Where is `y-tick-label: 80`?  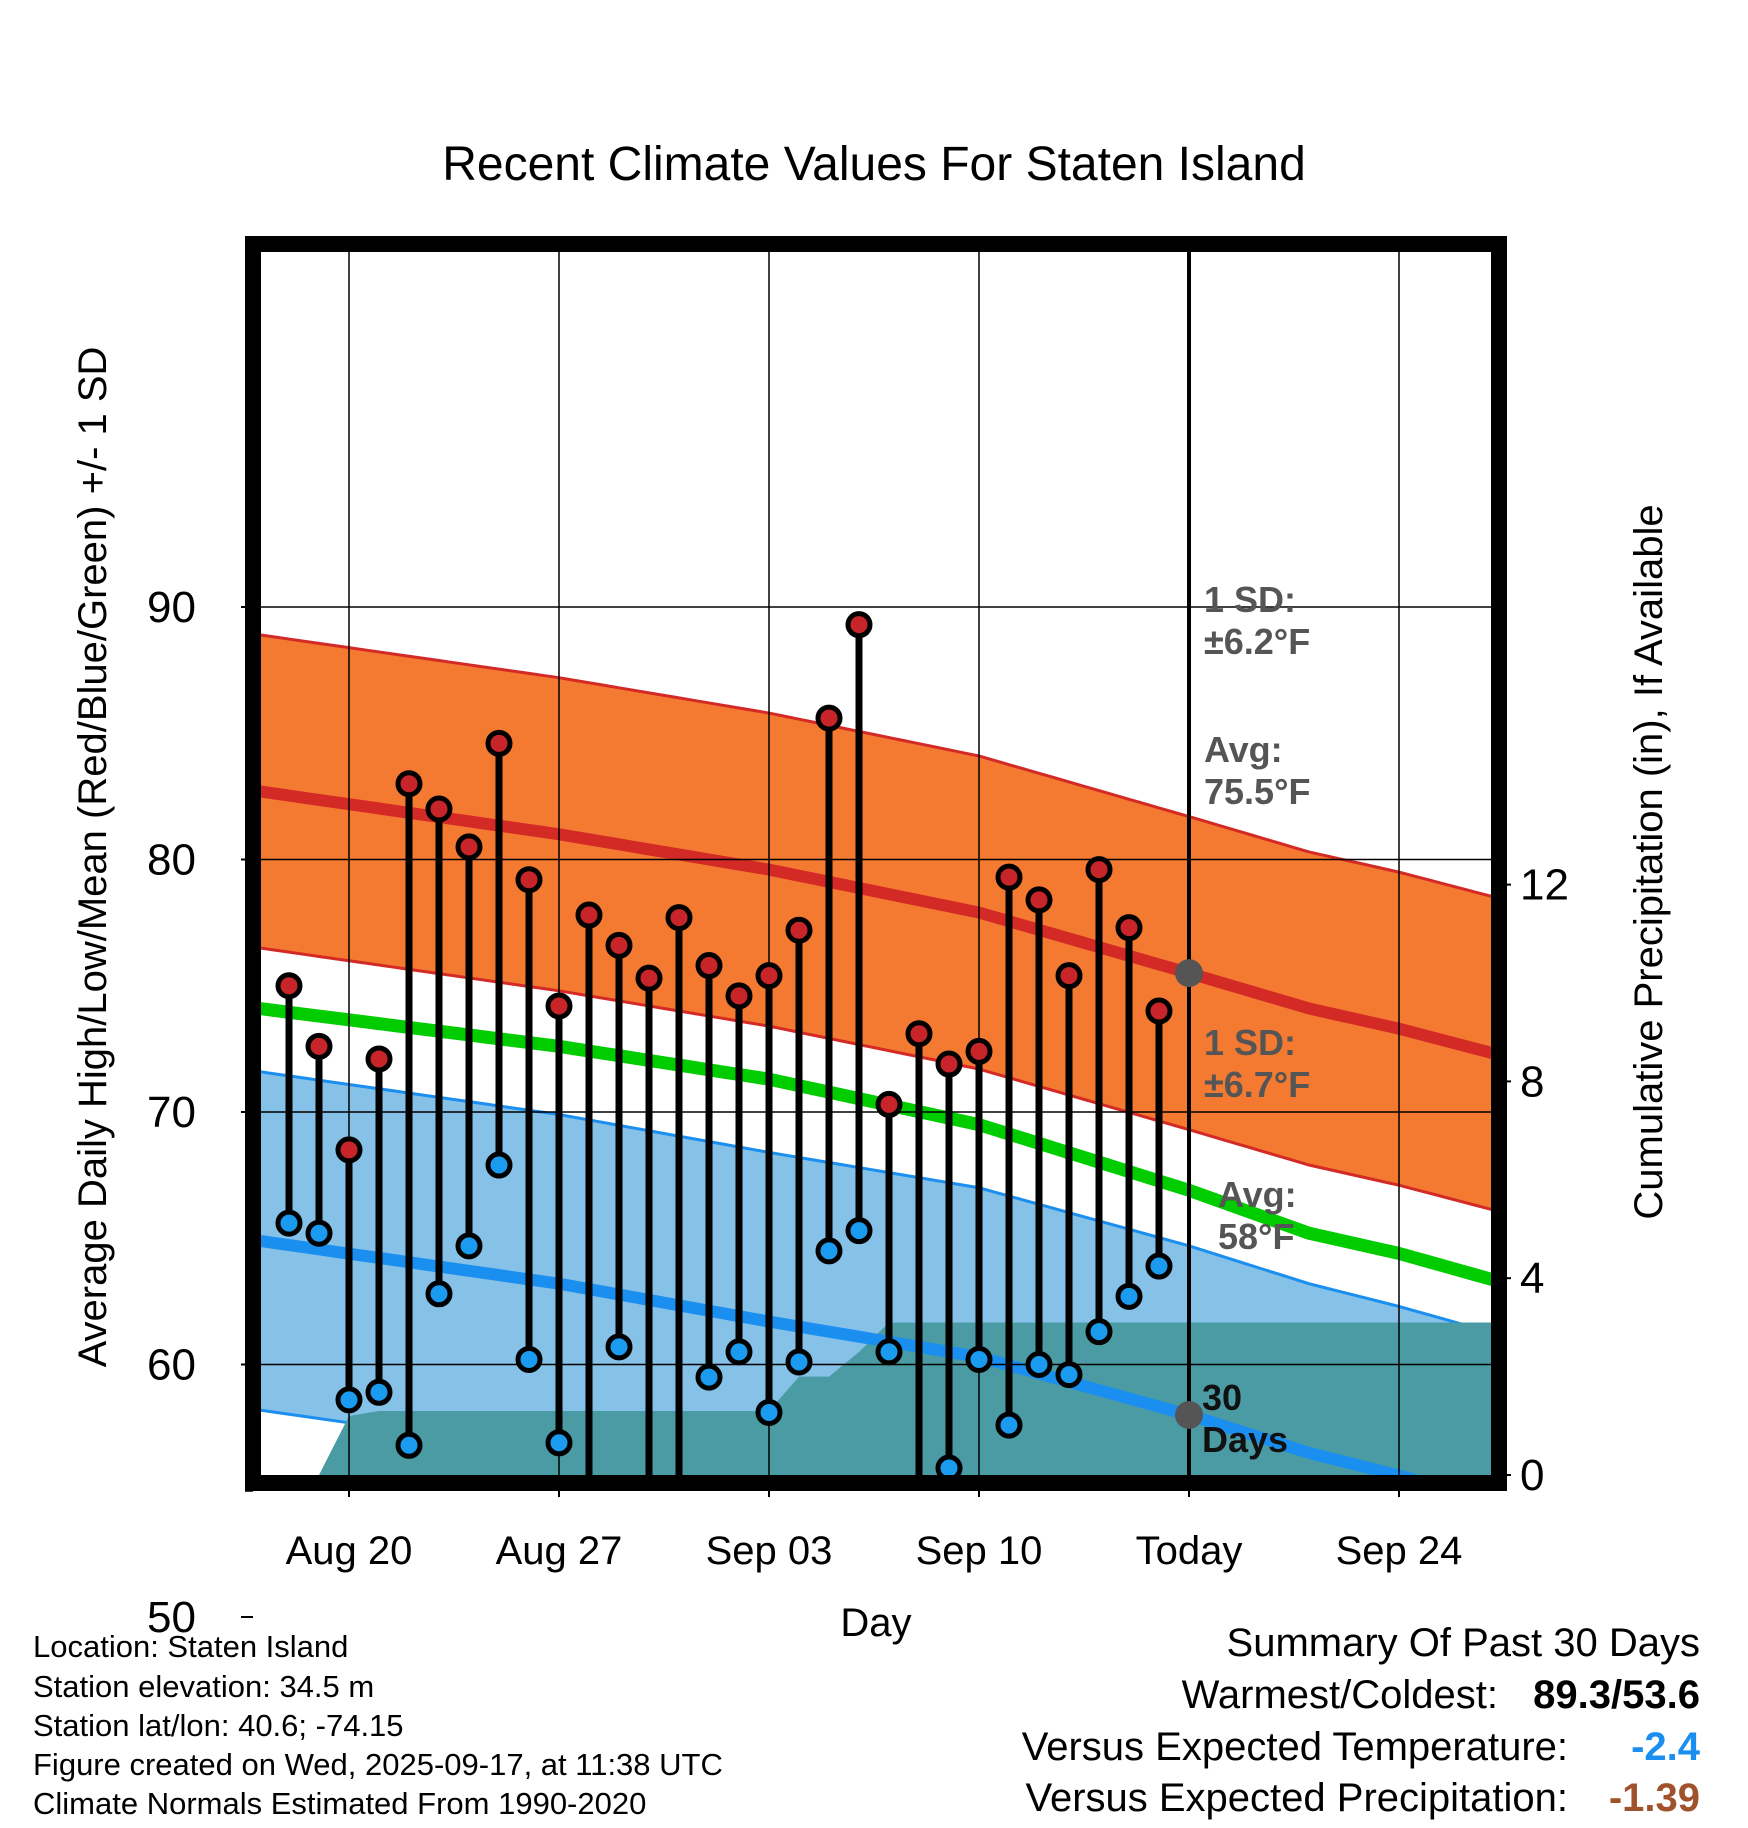 y-tick-label: 80 is located at coordinates (171, 860).